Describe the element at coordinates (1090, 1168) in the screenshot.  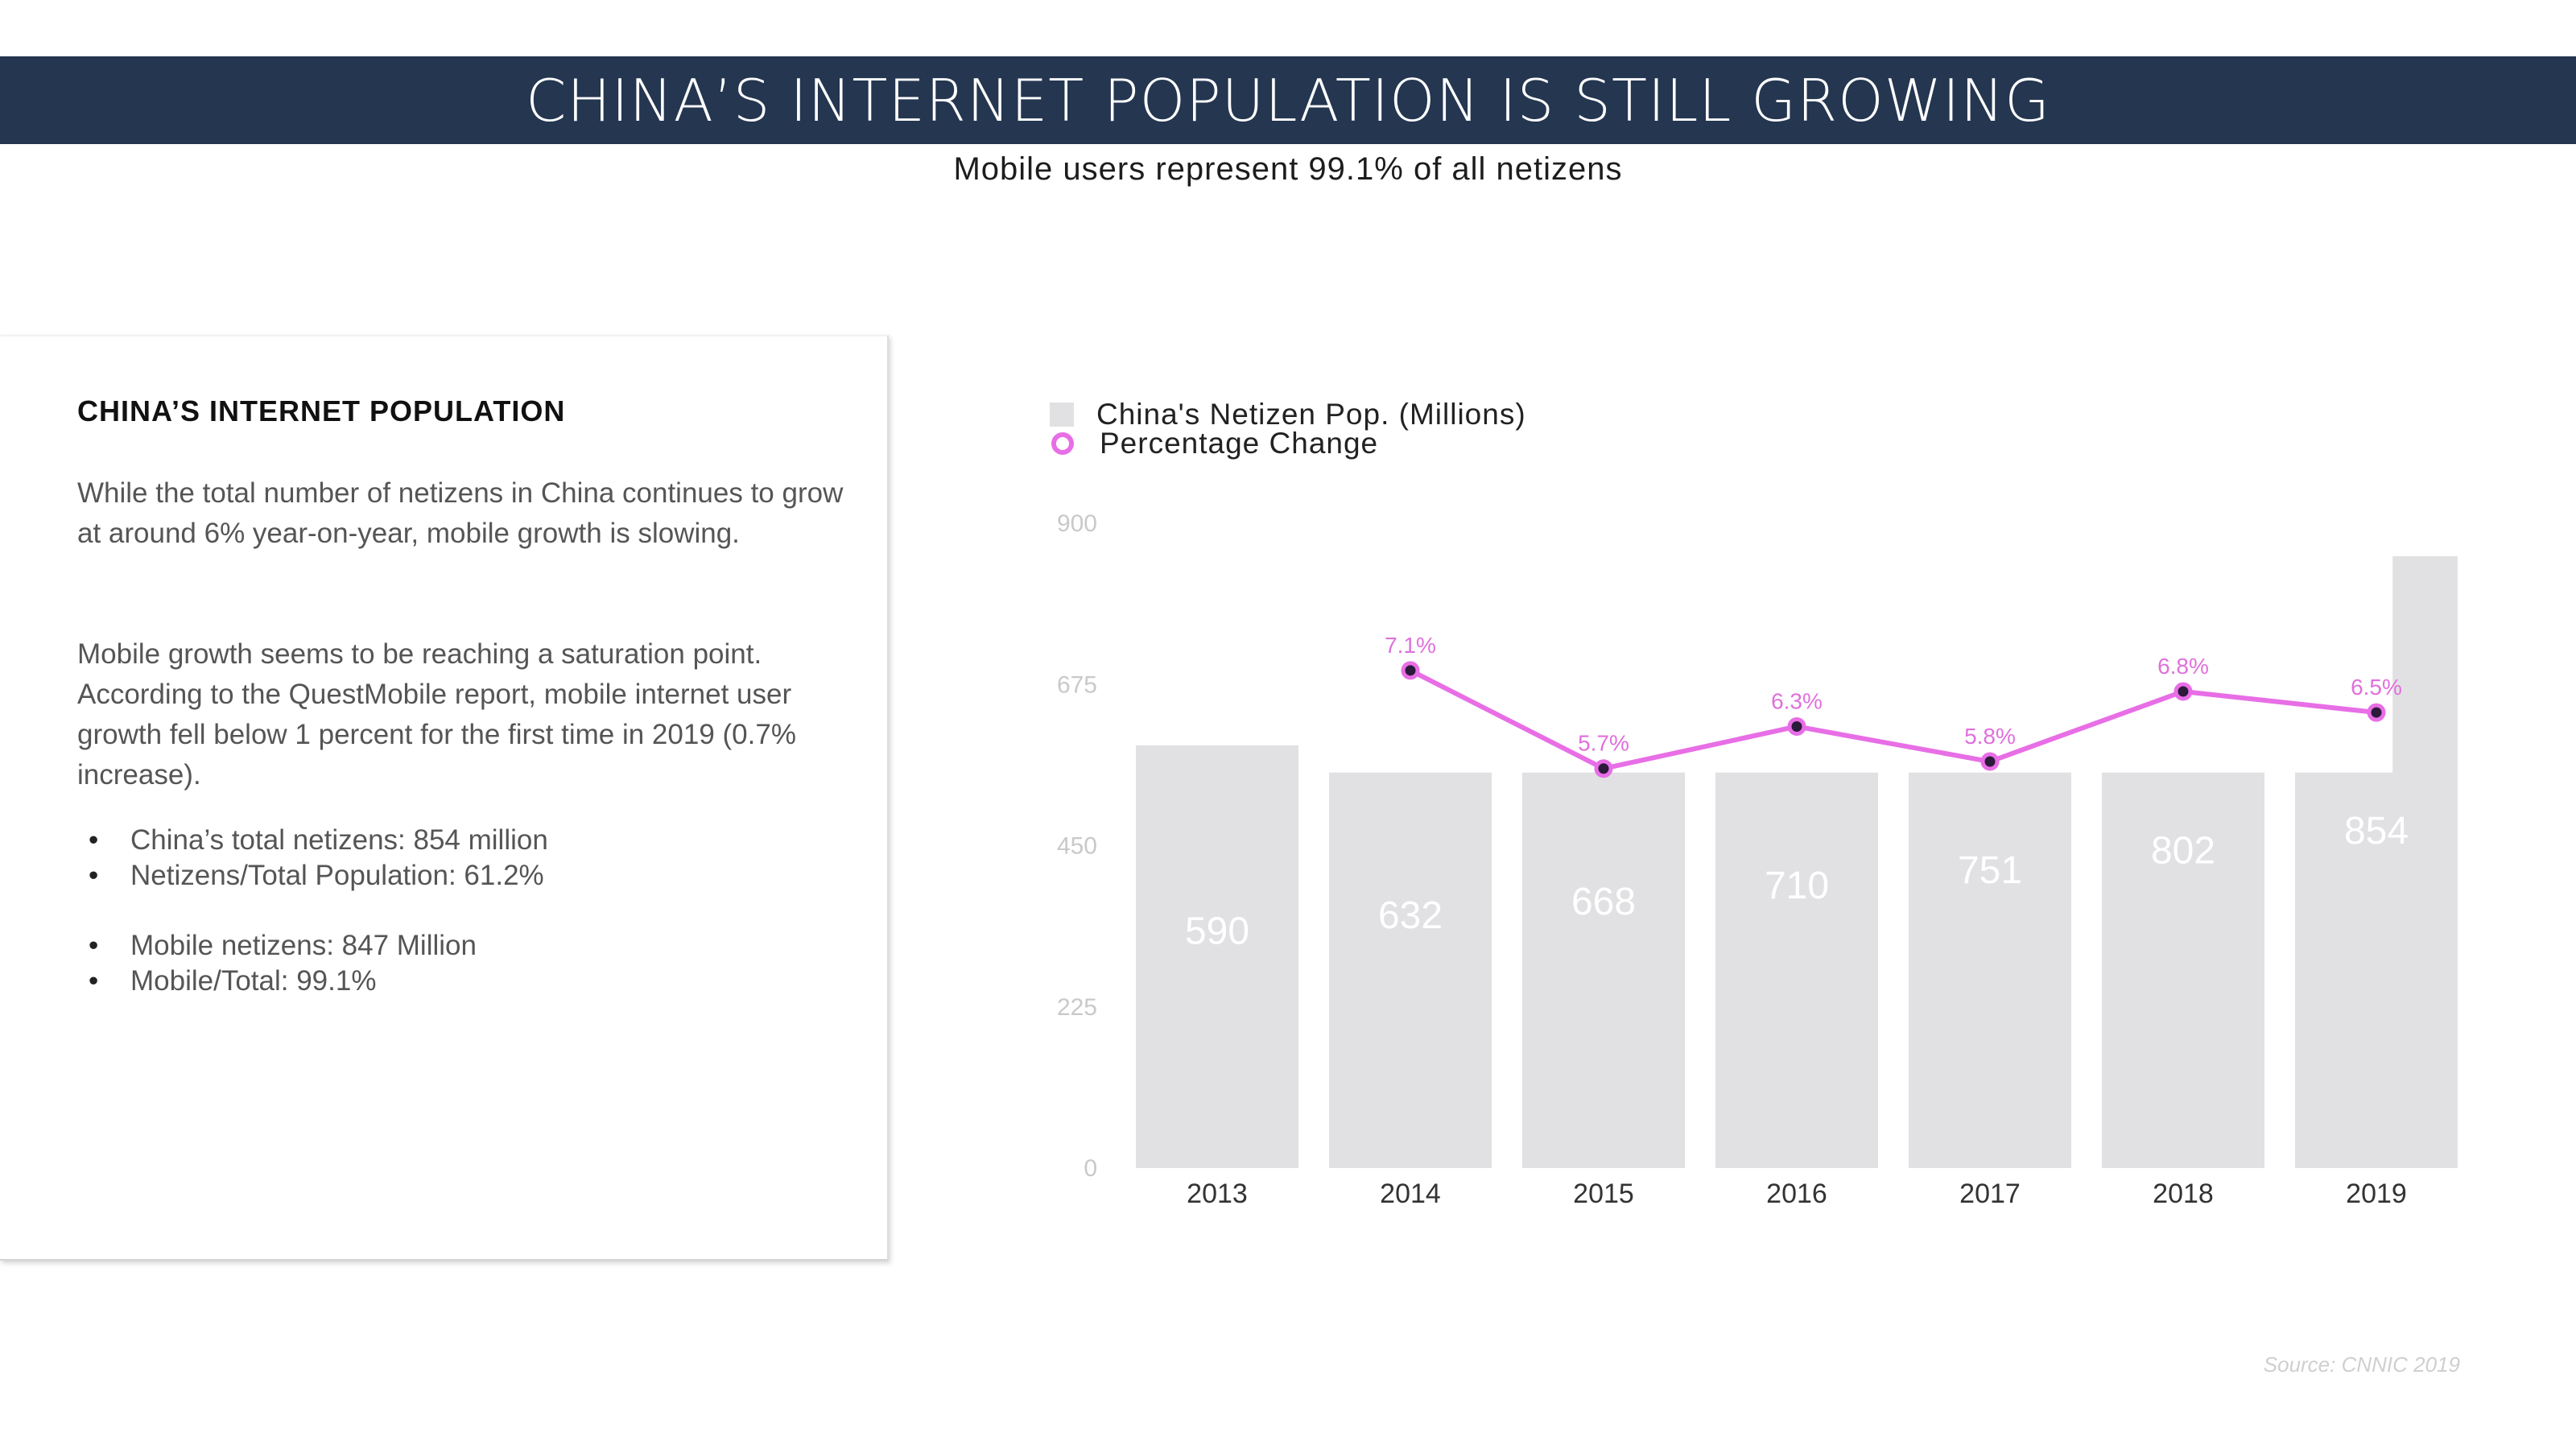
I see `y-tick-label: 0` at that location.